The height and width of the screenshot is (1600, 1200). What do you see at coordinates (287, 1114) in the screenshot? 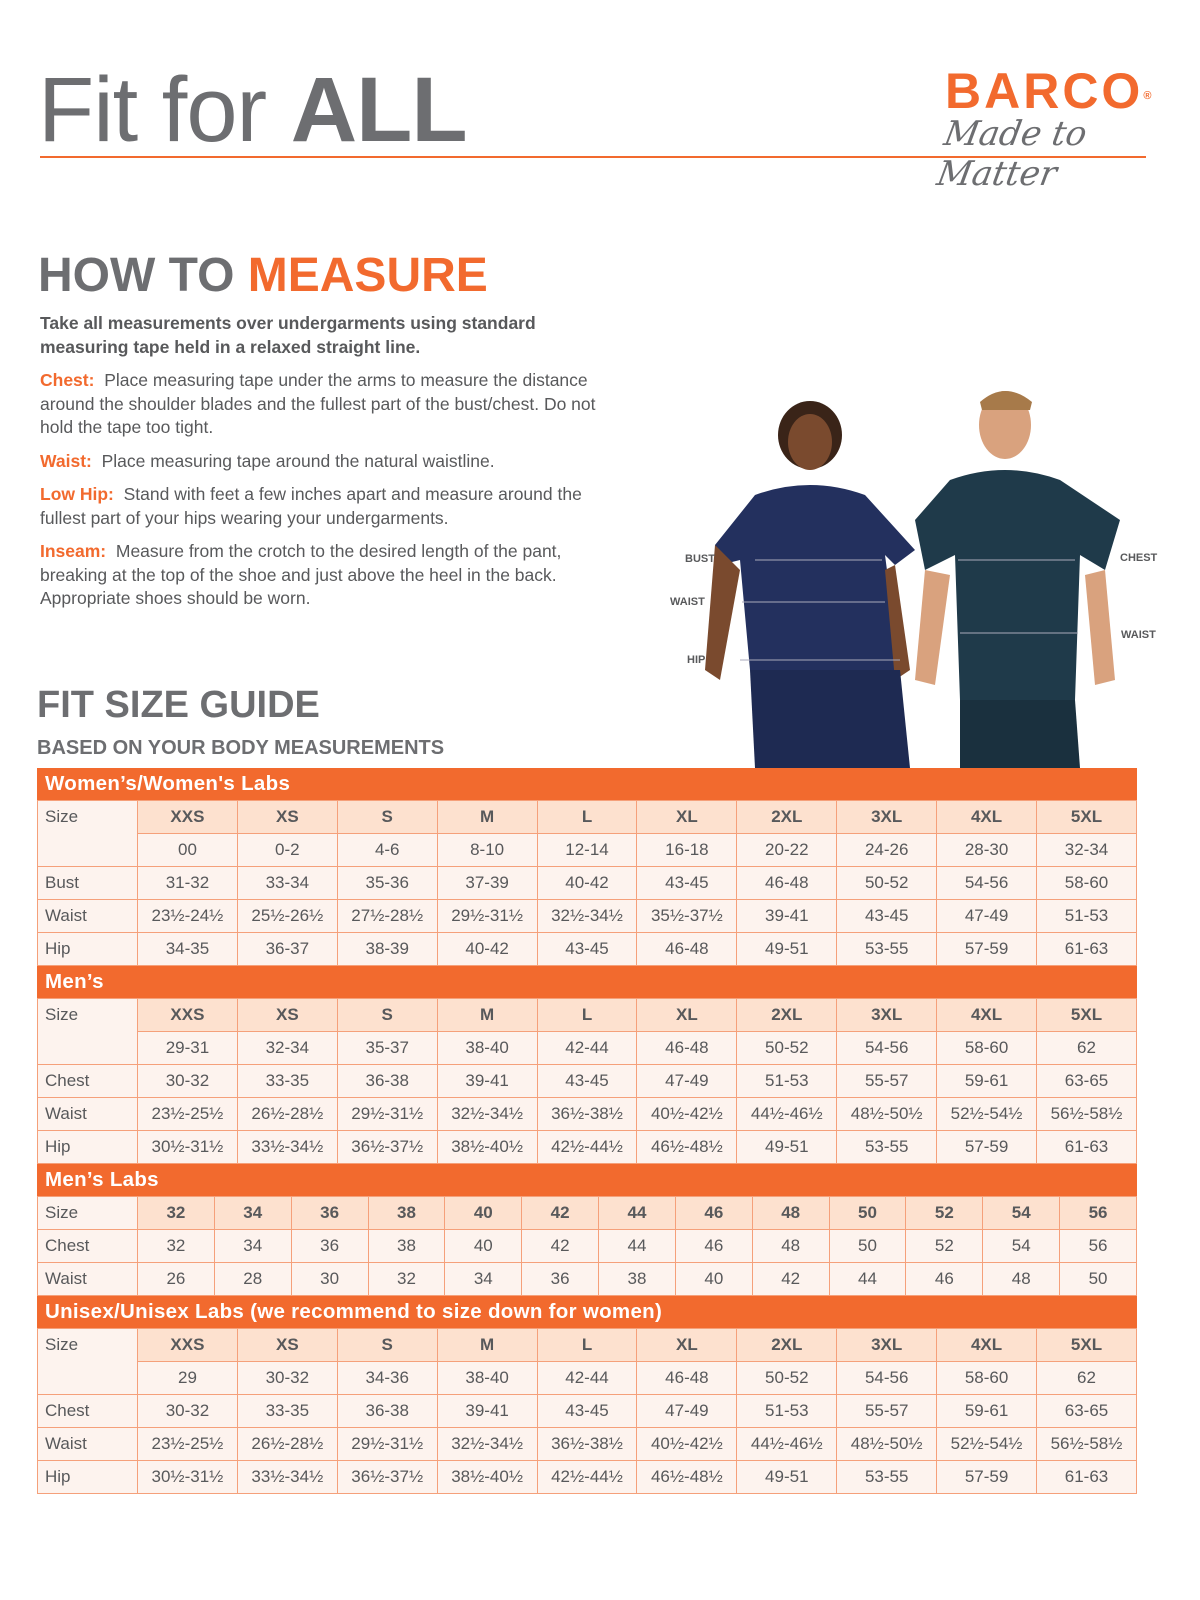
I see `measurement-cell: 26½-28½` at bounding box center [287, 1114].